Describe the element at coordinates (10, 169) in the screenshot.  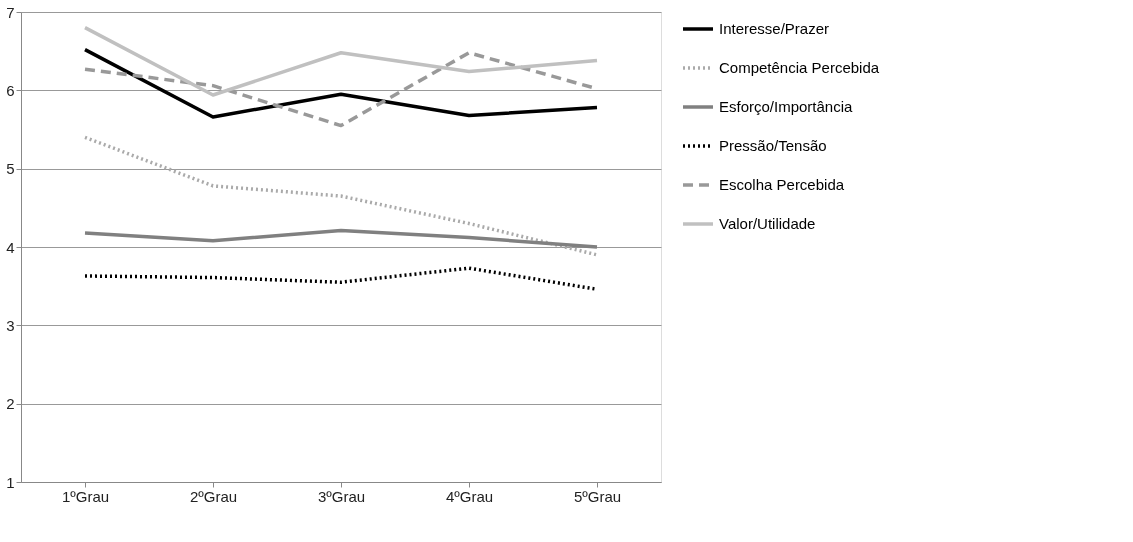
I see `y-tick-label: 5` at that location.